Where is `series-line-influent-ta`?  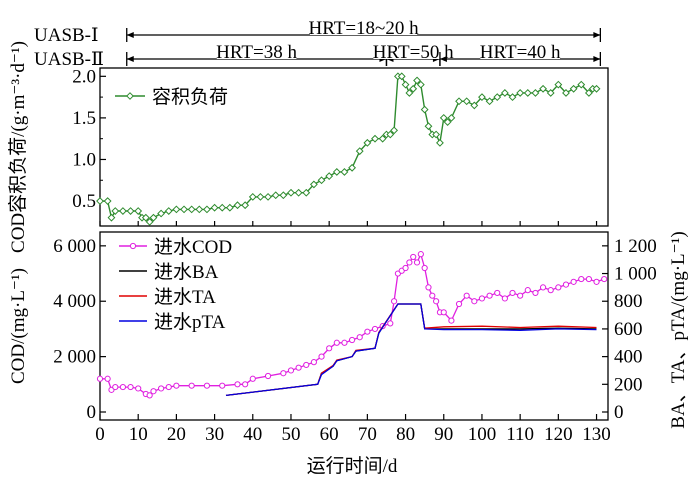 series-line-influent-ta is located at coordinates (411, 350).